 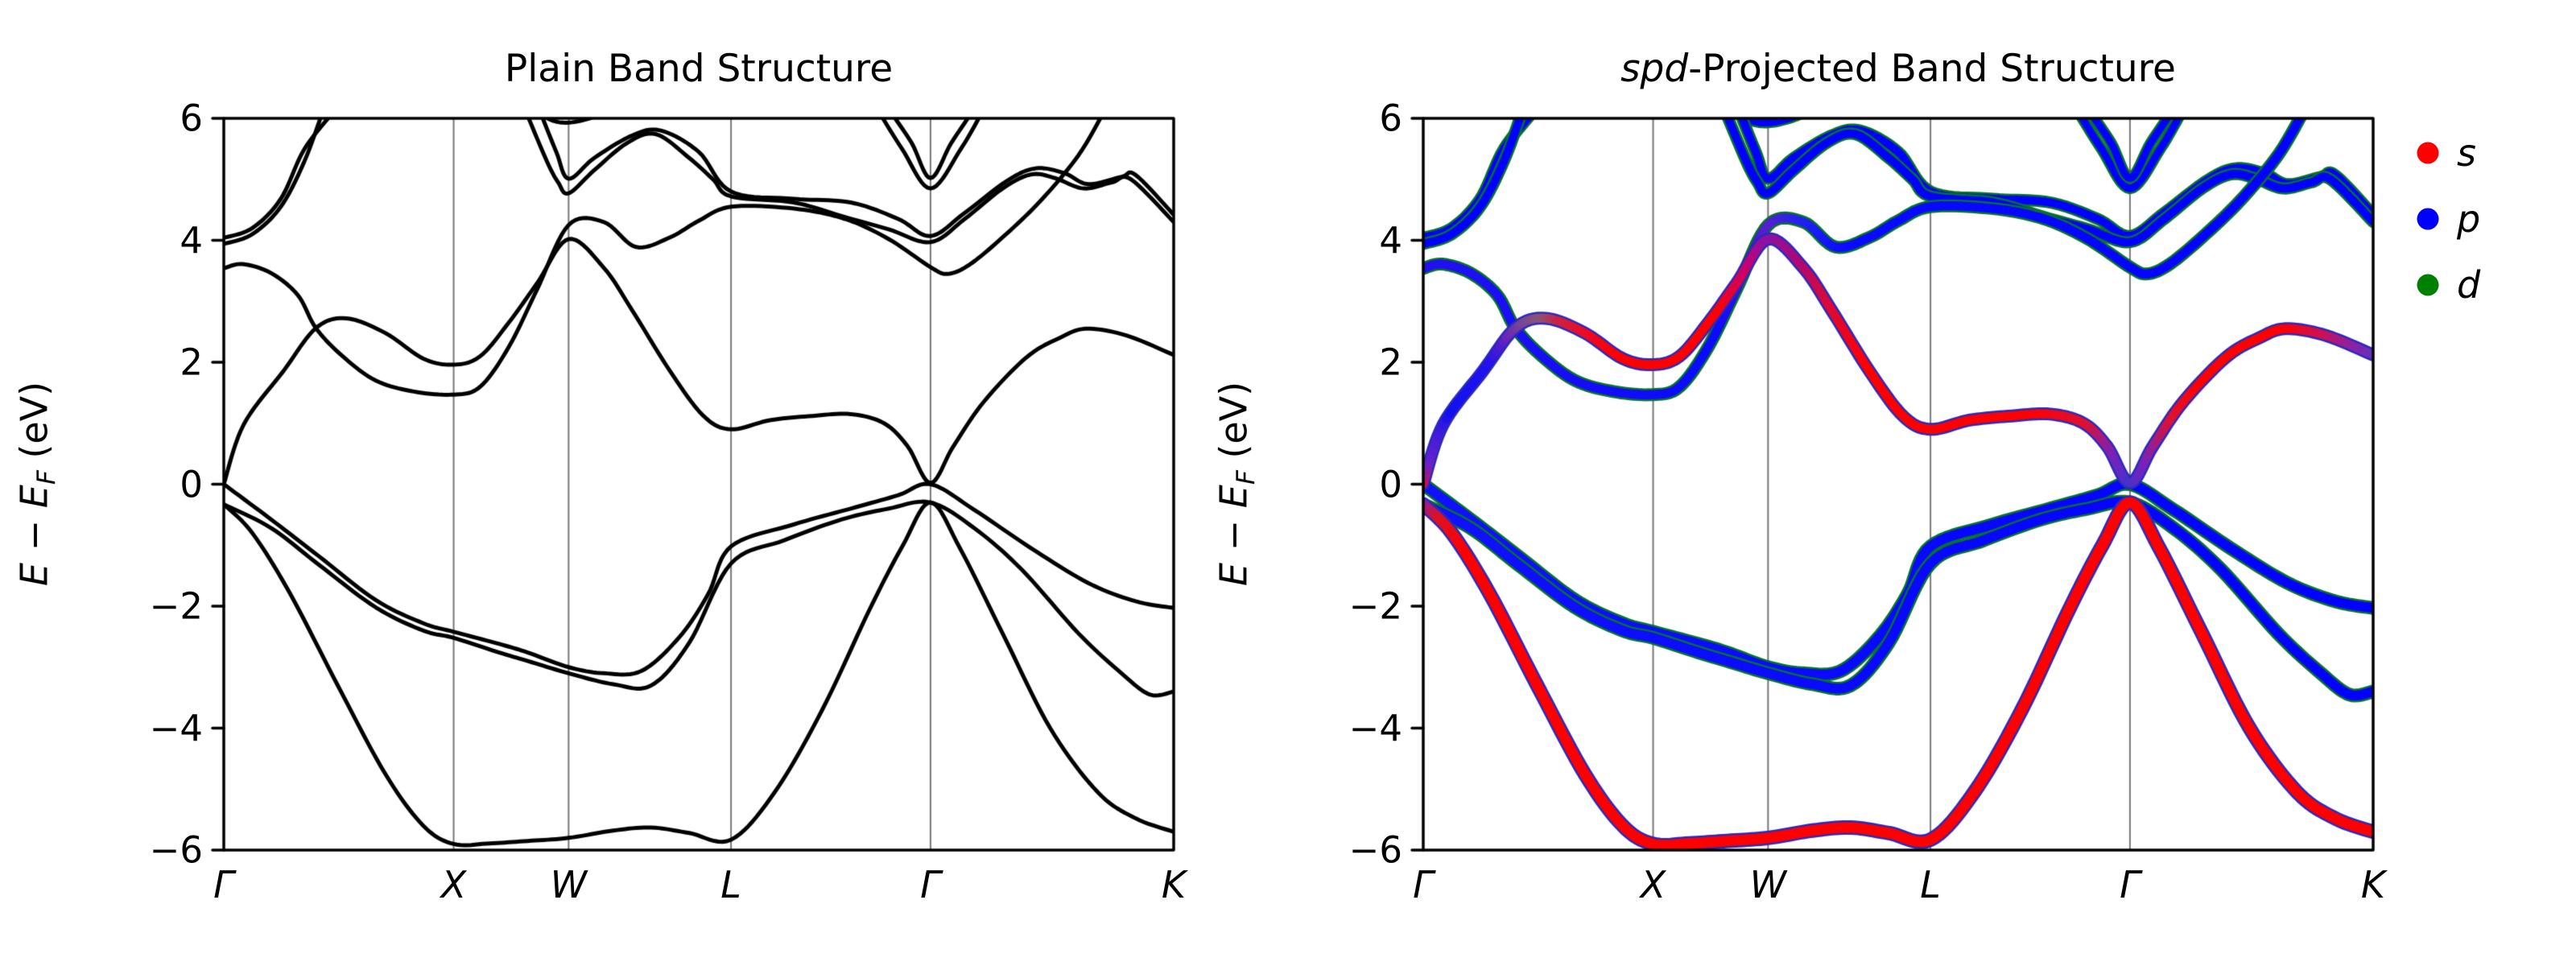 What do you see at coordinates (1653, 885) in the screenshot?
I see `k-point-label-right: X` at bounding box center [1653, 885].